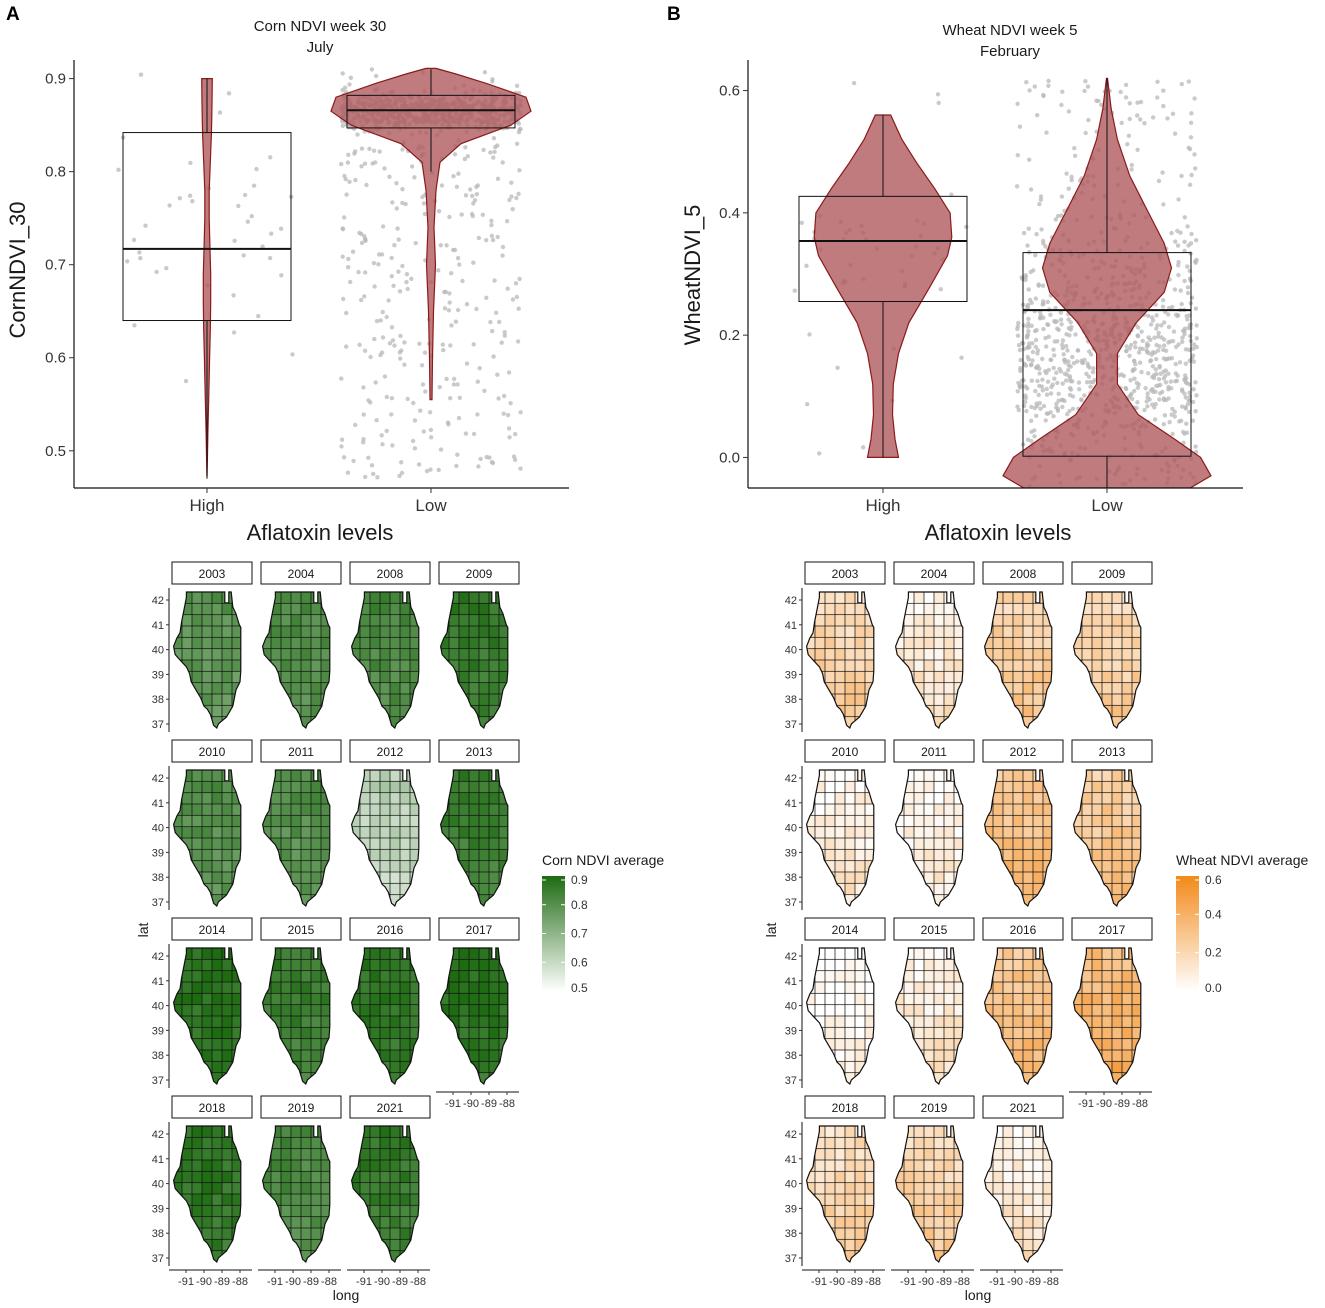 This screenshot has width=1325, height=1308. Describe the element at coordinates (212, 752) in the screenshot. I see `facet-strip-label: 2010` at that location.